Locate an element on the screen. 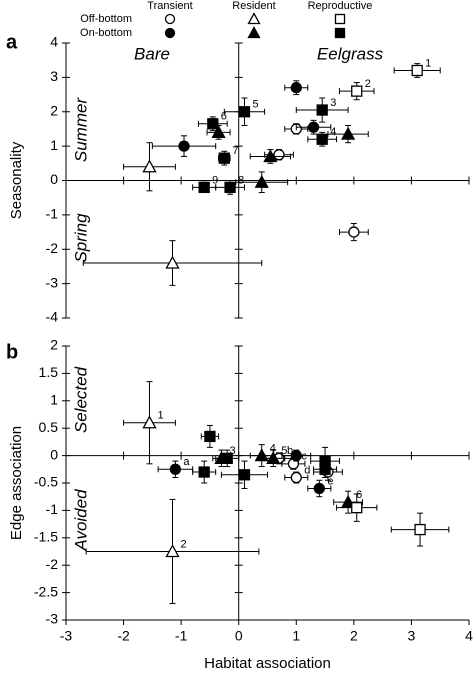 The image size is (474, 679). point-label: d is located at coordinates (307, 470).